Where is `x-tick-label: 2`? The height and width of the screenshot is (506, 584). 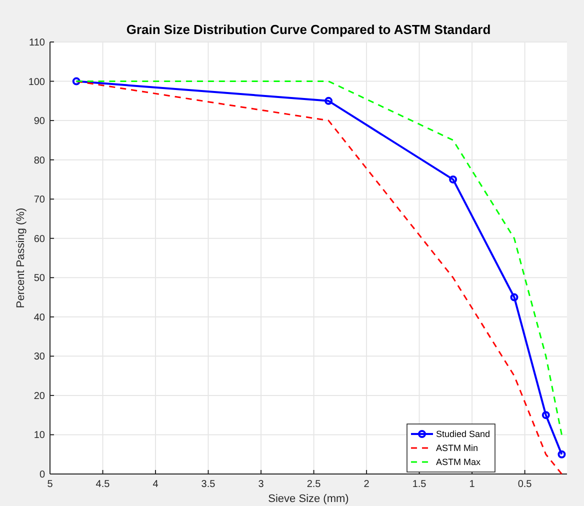
x-tick-label: 2 is located at coordinates (367, 484).